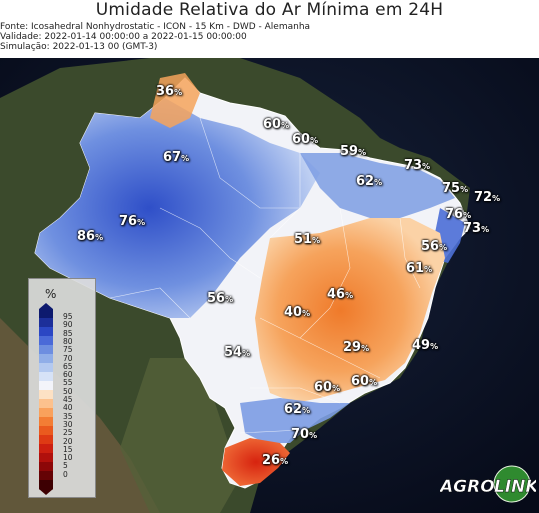  What do you see at coordinates (68, 408) in the screenshot?
I see `legend-tick-label: 40` at bounding box center [68, 408].